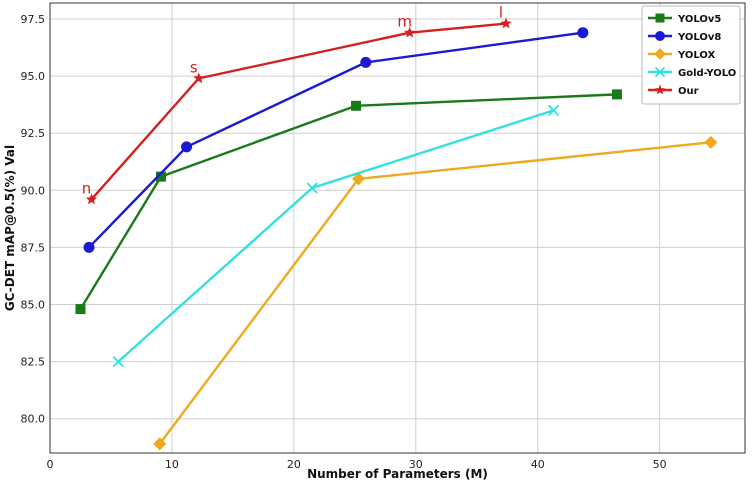 This screenshot has width=754, height=486. What do you see at coordinates (33, 362) in the screenshot?
I see `y-tick-label: 82.5` at bounding box center [33, 362].